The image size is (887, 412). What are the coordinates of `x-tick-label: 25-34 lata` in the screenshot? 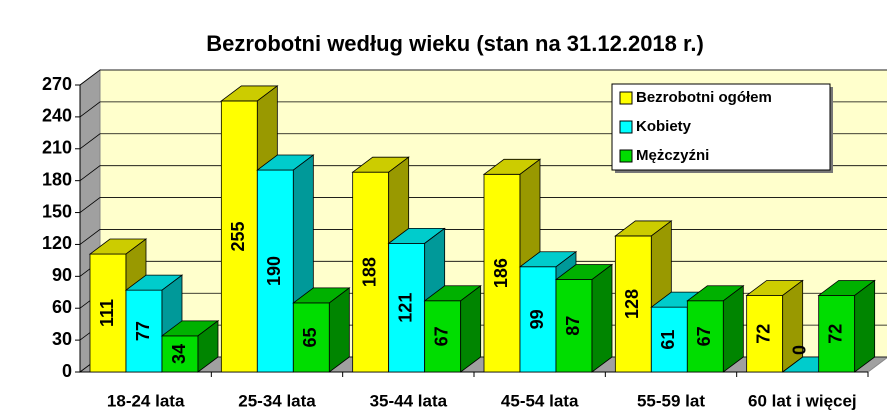 It's located at (277, 400).